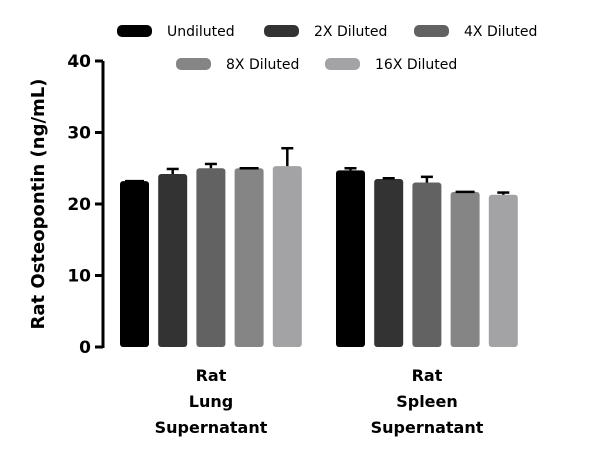 The width and height of the screenshot is (600, 474). What do you see at coordinates (416, 65) in the screenshot?
I see `legend-label: 16X Diluted` at bounding box center [416, 65].